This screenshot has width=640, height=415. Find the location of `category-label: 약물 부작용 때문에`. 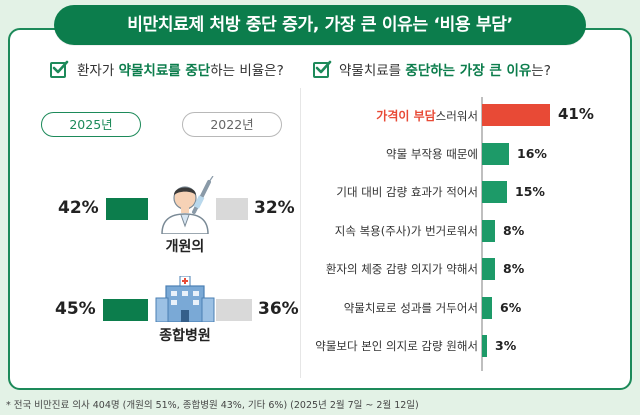

category-label: 약물 부작용 때문에 is located at coordinates (432, 154).